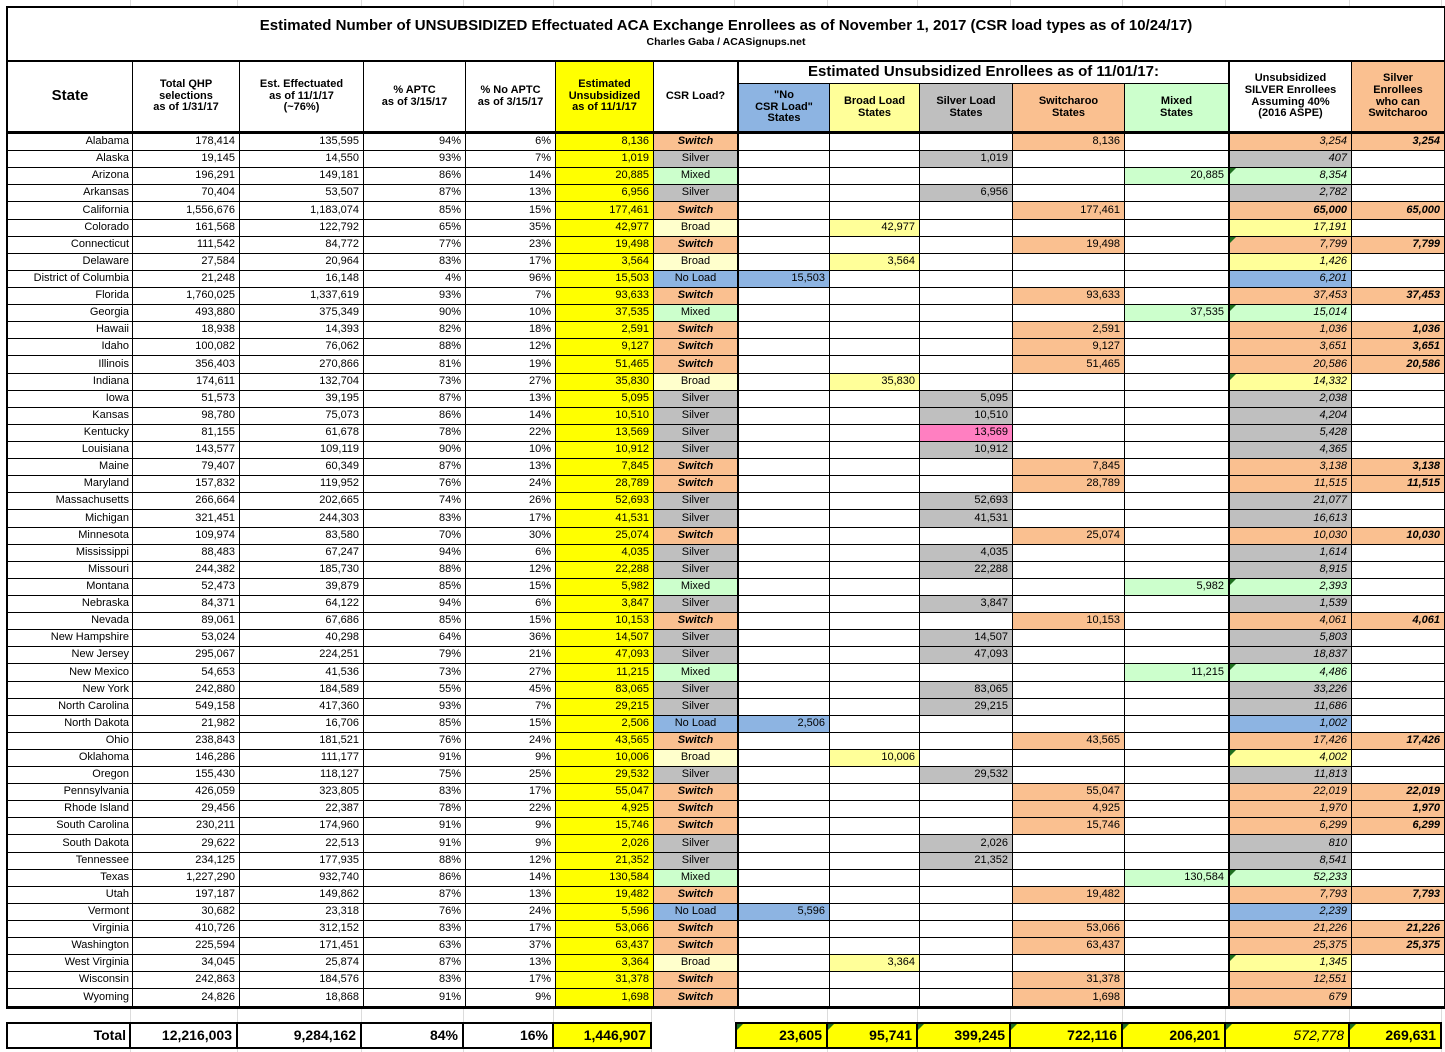 This screenshot has height=1052, width=1445. I want to click on cell-unsubsidized: 3,564, so click(605, 262).